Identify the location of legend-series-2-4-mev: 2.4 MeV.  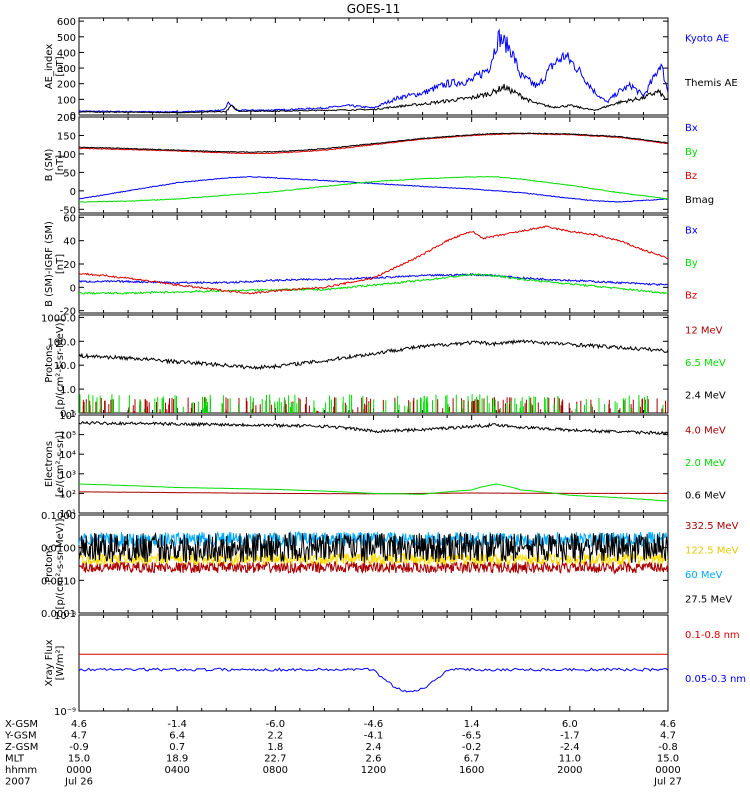
(705, 396).